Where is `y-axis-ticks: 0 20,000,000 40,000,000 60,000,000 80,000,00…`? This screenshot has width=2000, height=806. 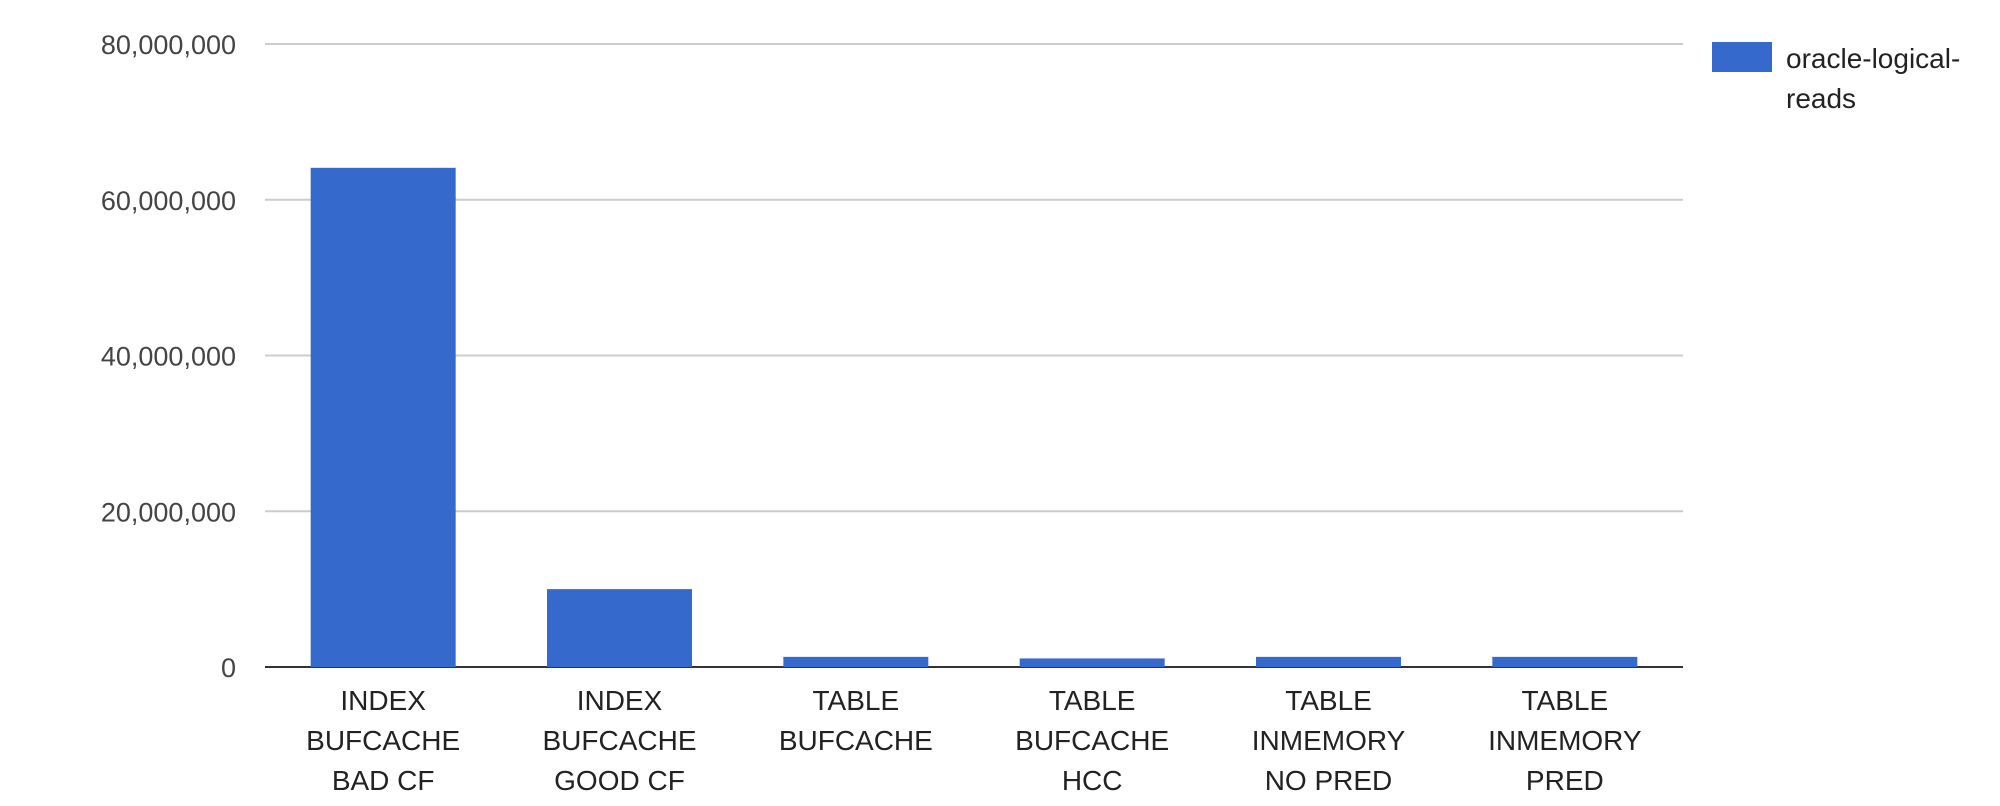 y-axis-ticks: 0 20,000,000 40,000,000 60,000,000 80,000,00… is located at coordinates (168, 356).